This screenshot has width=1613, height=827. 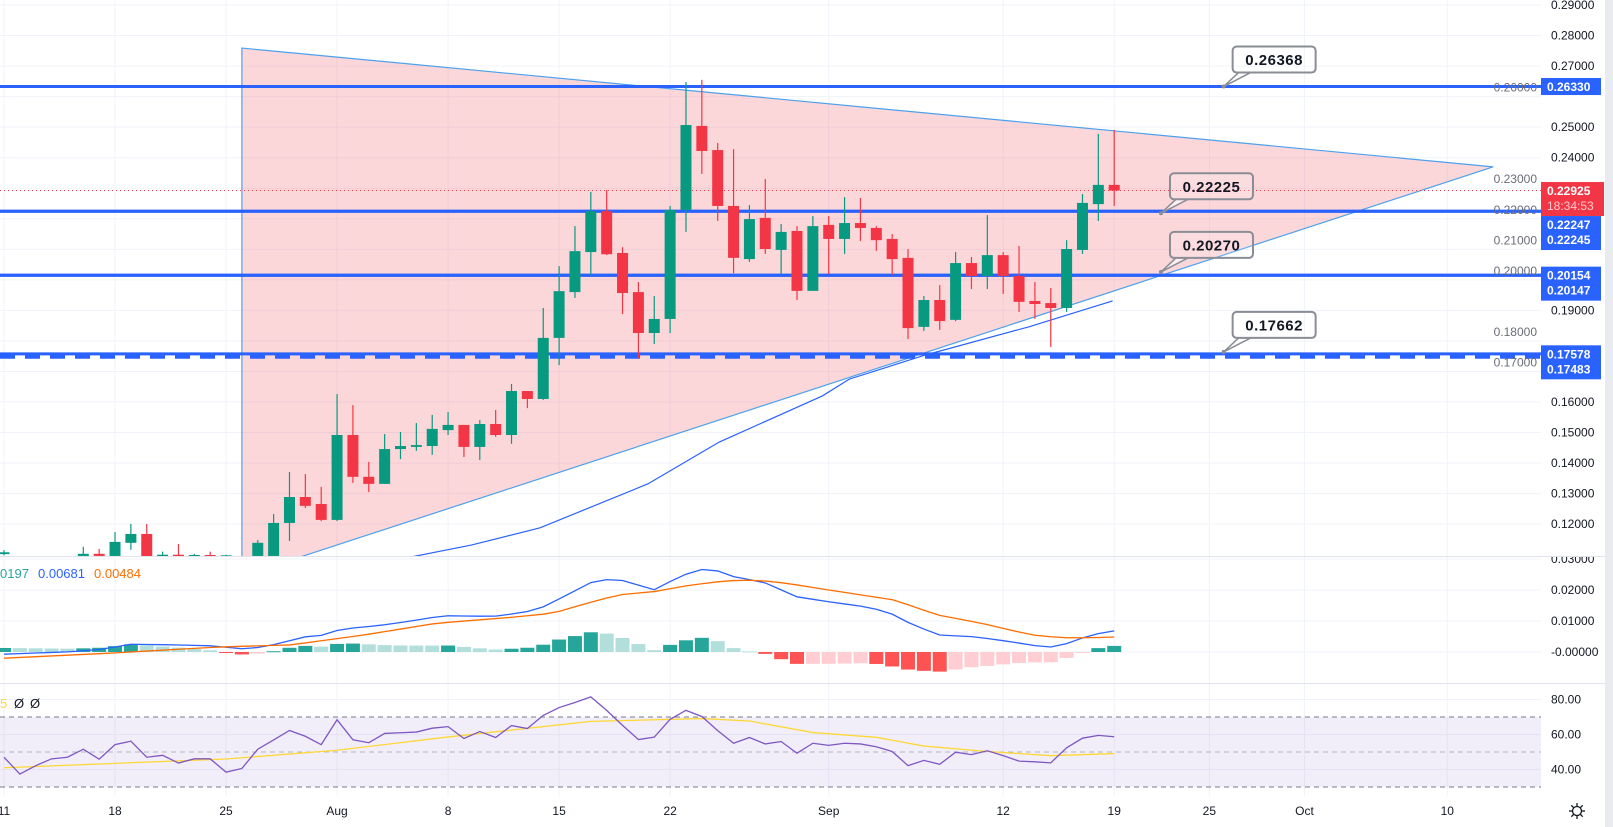 What do you see at coordinates (1571, 283) in the screenshot?
I see `badge-background` at bounding box center [1571, 283].